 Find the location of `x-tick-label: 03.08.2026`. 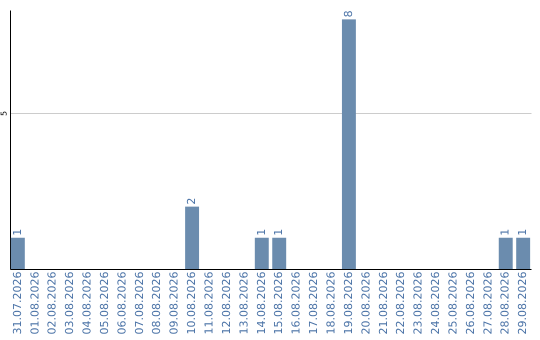

x-tick-label: 03.08.2026 is located at coordinates (69, 303).